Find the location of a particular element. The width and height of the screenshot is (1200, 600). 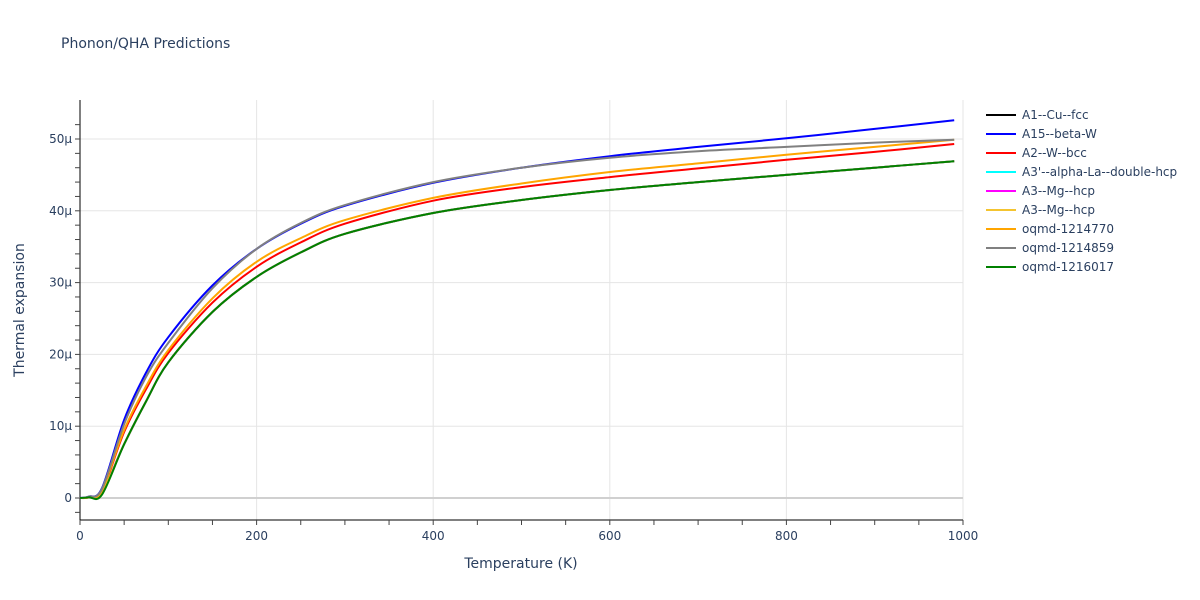

x-tick-label: 1000 is located at coordinates (963, 536).